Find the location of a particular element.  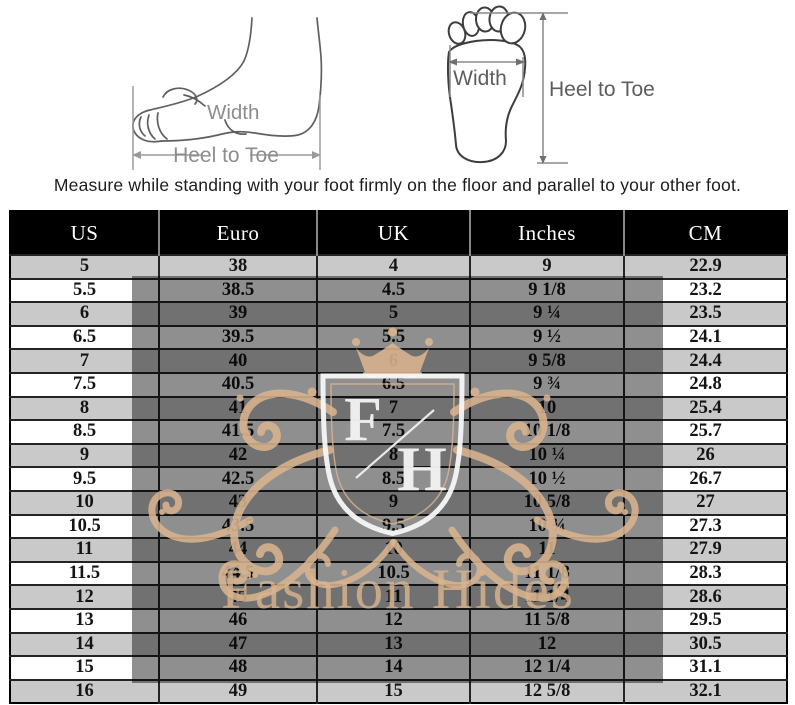

size-row: 7 40 6 9 5/8 24.4 is located at coordinates (398, 360).